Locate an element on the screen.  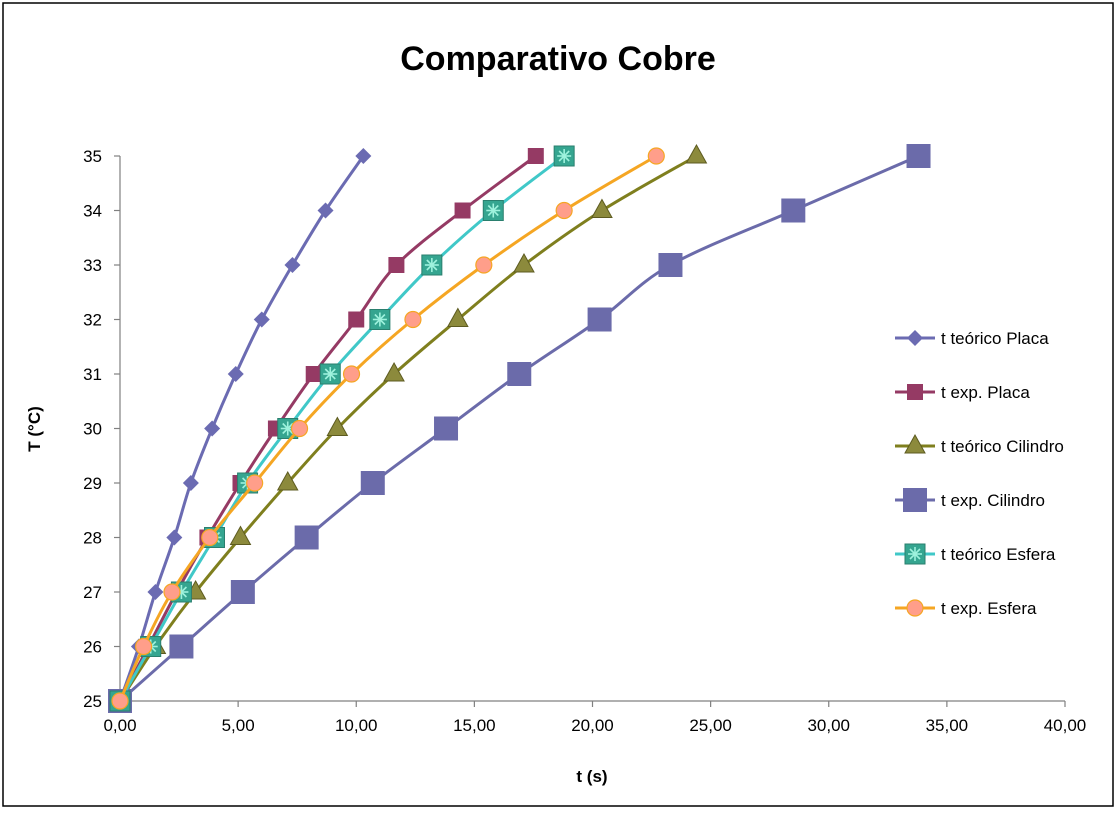
y-tick-label: 34 is located at coordinates (92, 211).